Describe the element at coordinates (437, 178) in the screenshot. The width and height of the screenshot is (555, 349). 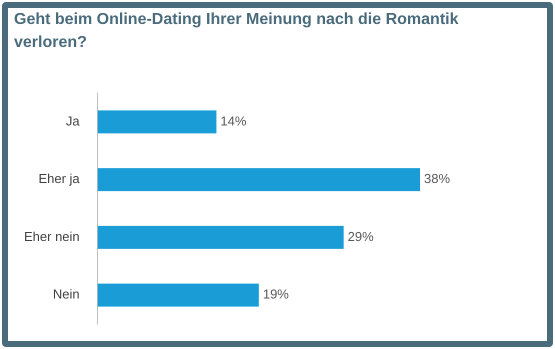
I see `data-label: 38%` at that location.